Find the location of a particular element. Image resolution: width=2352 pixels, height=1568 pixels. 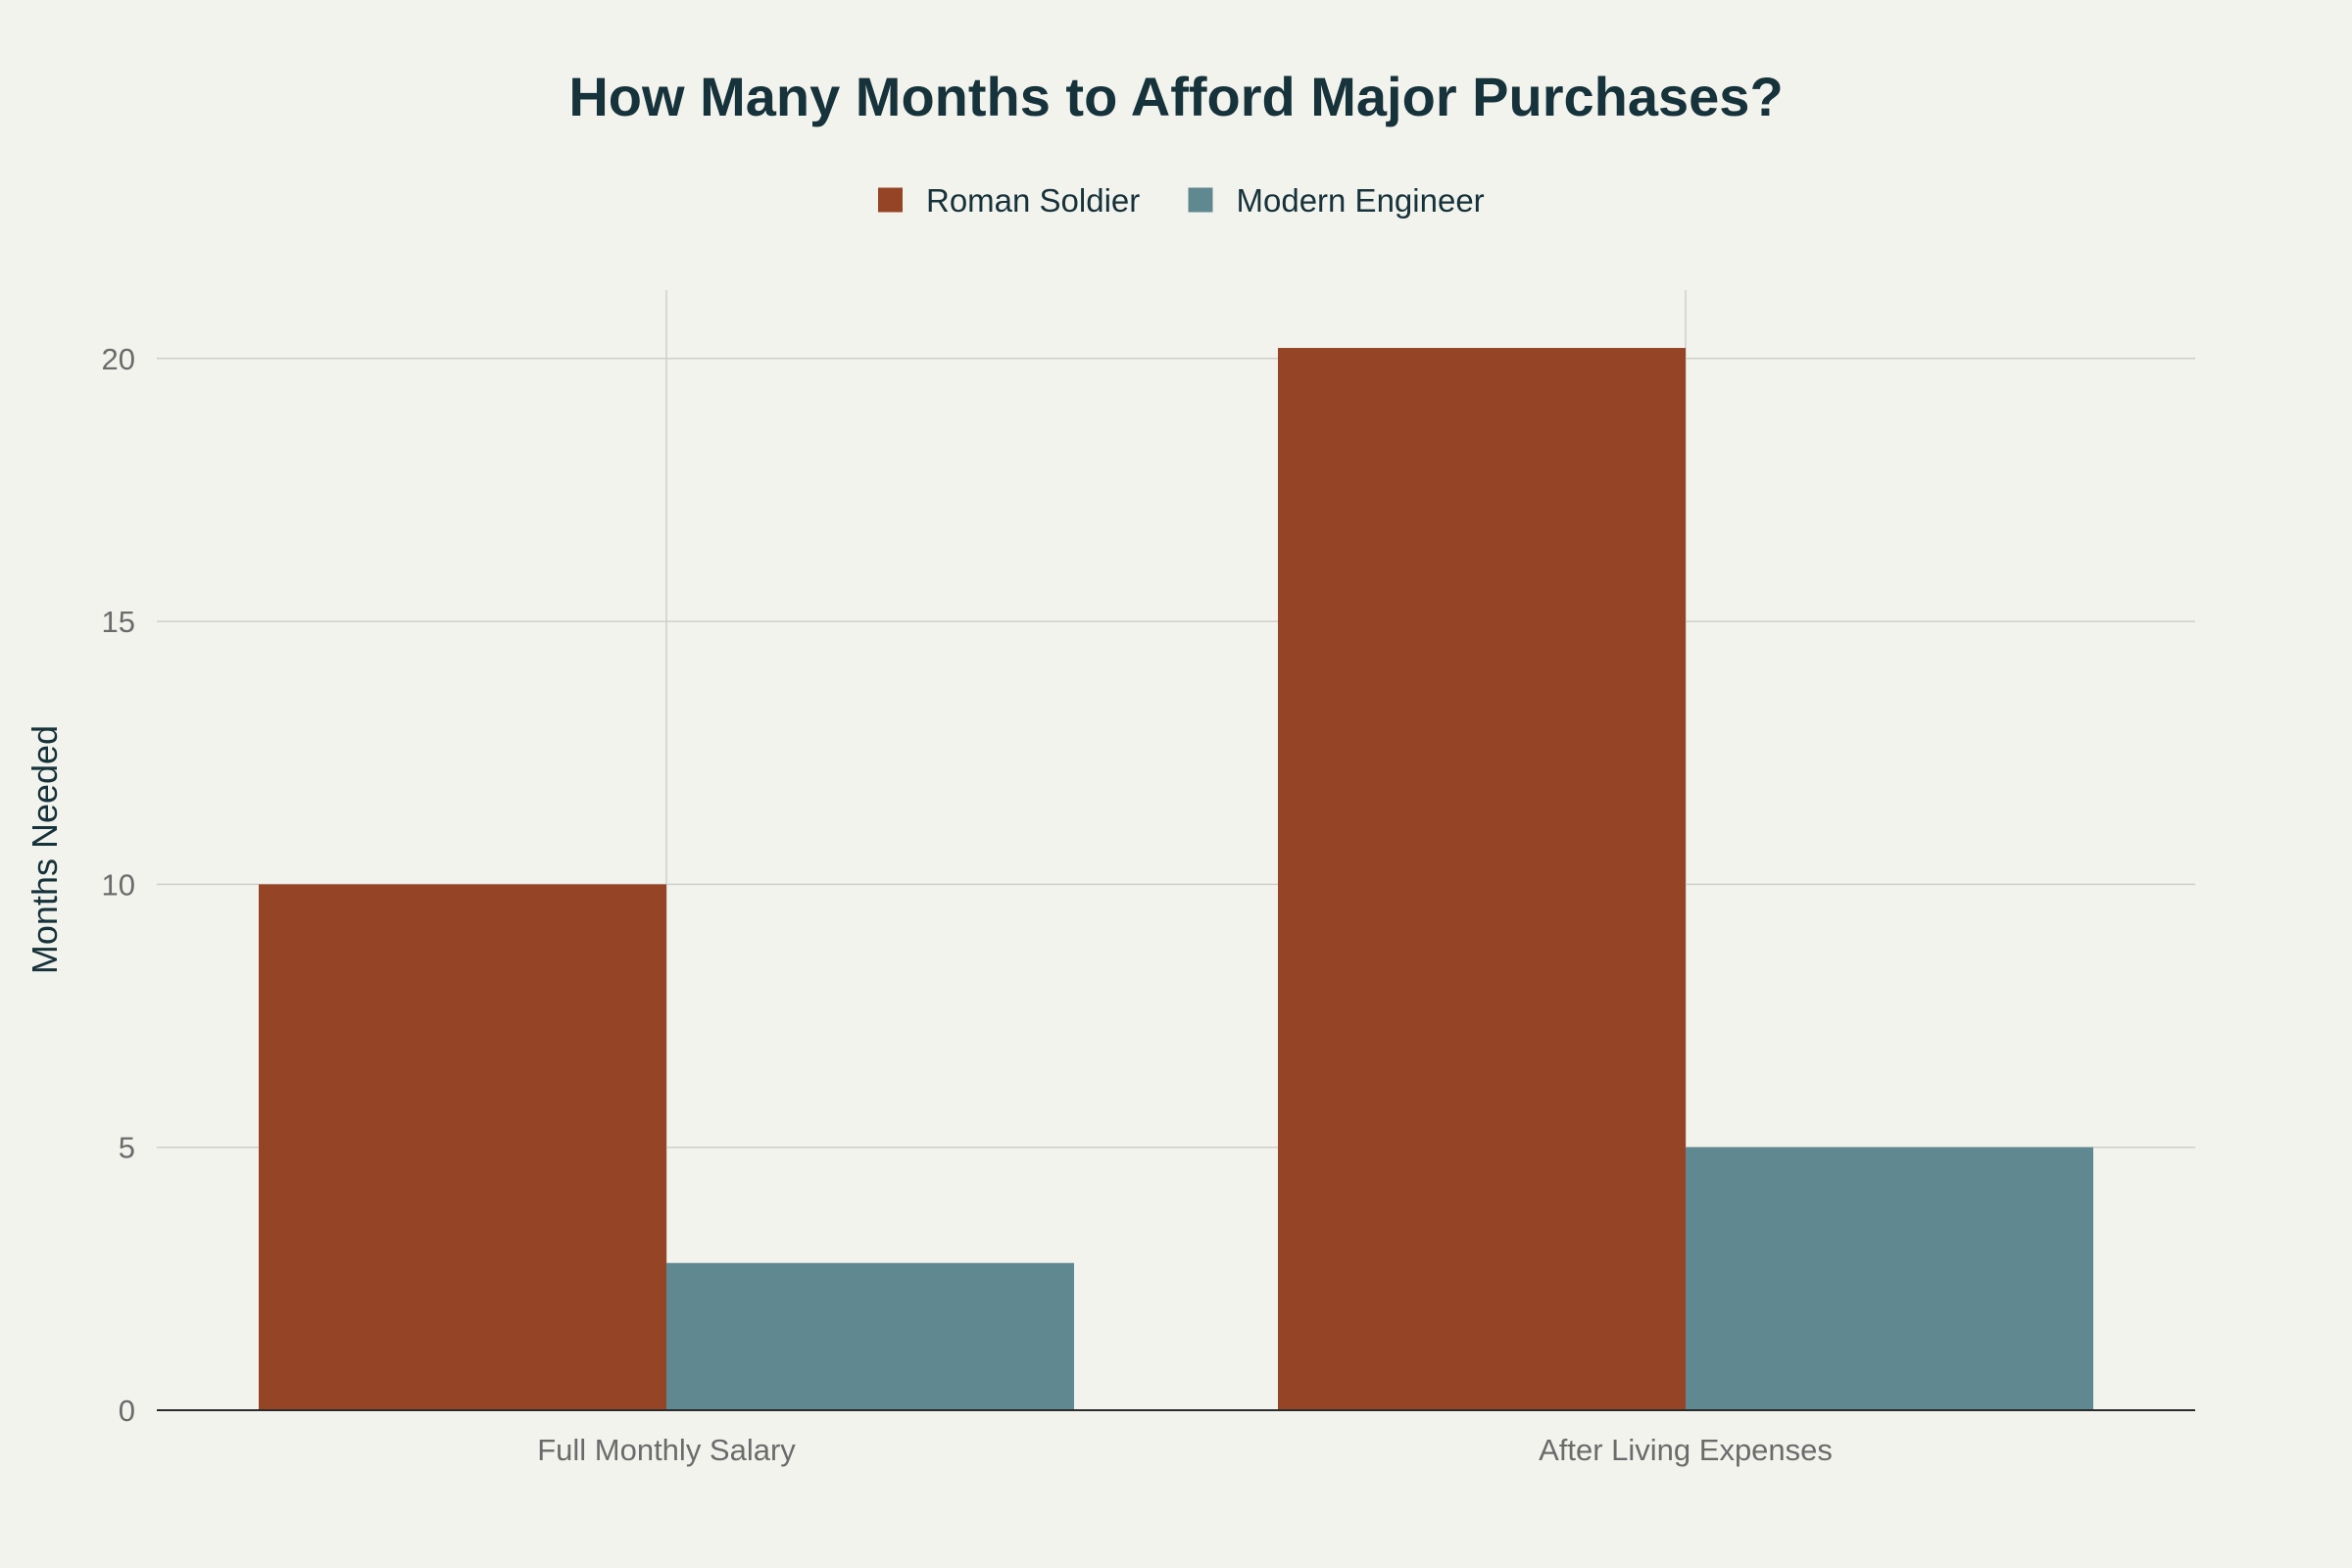

y-tick-label: 0 is located at coordinates (127, 1411).